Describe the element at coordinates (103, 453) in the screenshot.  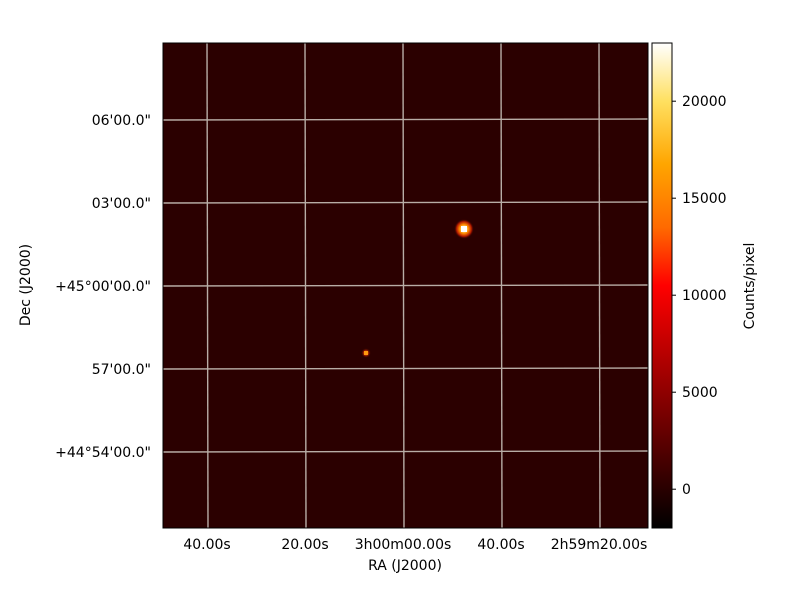
I see `y-tick-label: +44°54'00.0"` at that location.